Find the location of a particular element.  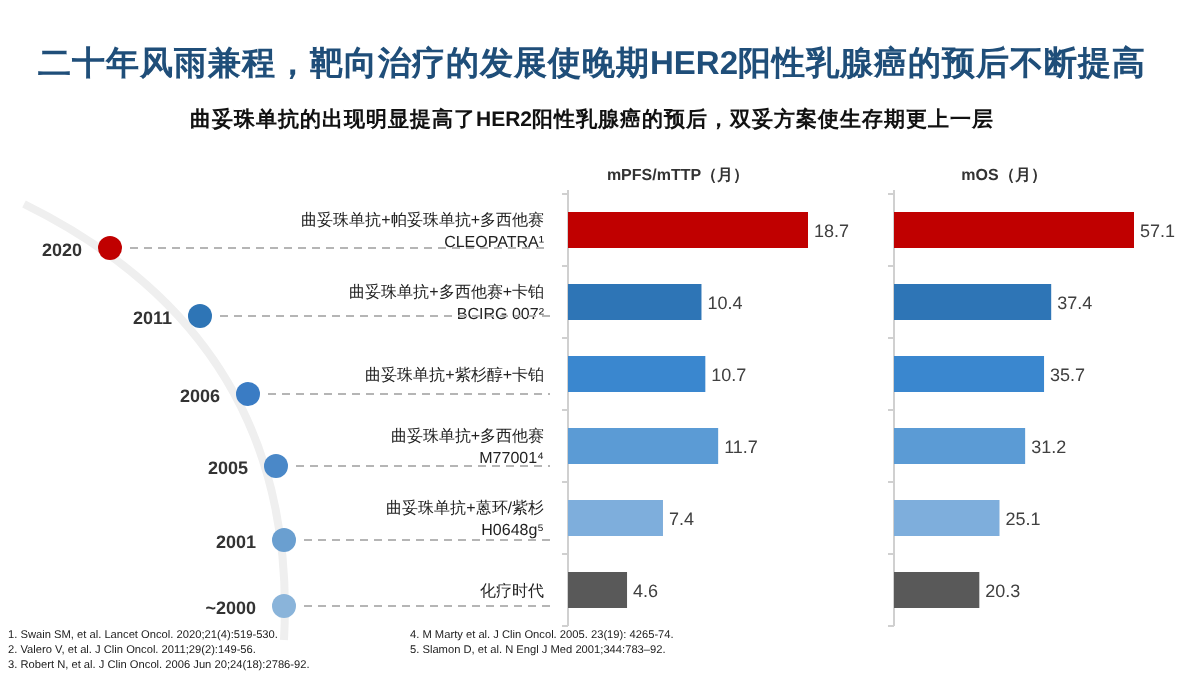

text: 2005 is located at coordinates (227, 468).